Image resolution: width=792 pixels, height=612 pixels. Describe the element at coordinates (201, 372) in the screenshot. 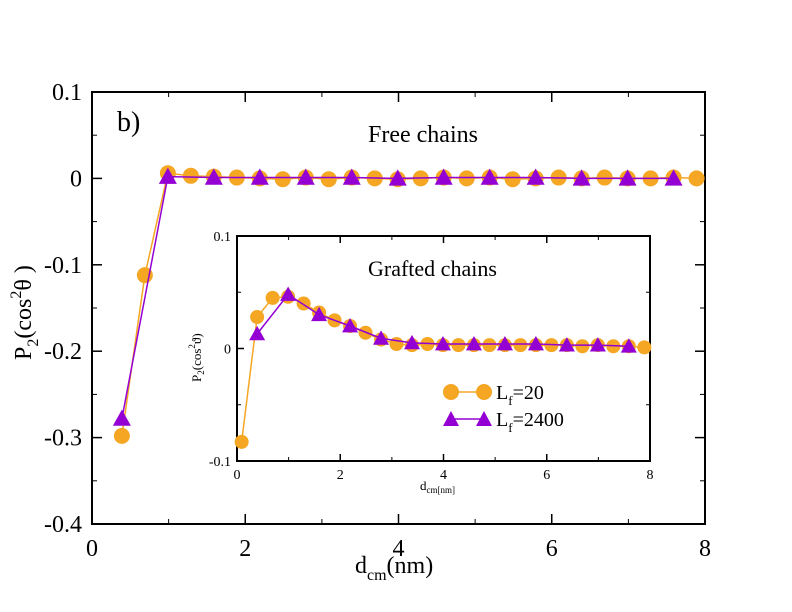

I see `inset-ylabel-sub: 2` at that location.